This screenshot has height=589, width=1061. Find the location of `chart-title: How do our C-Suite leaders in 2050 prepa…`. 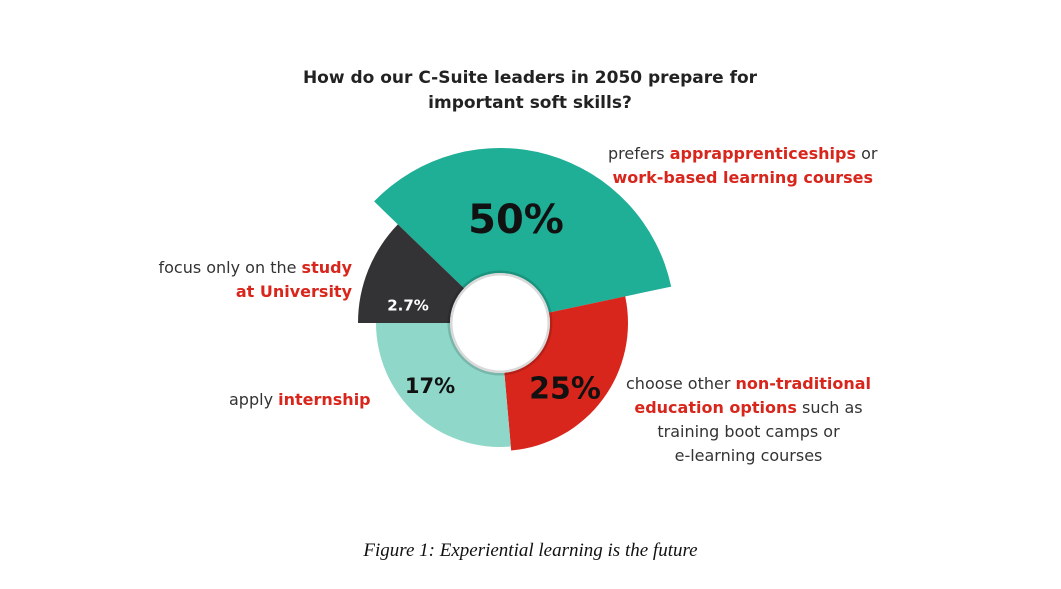

chart-title: How do our C-Suite leaders in 2050 prepa… is located at coordinates (530, 90).